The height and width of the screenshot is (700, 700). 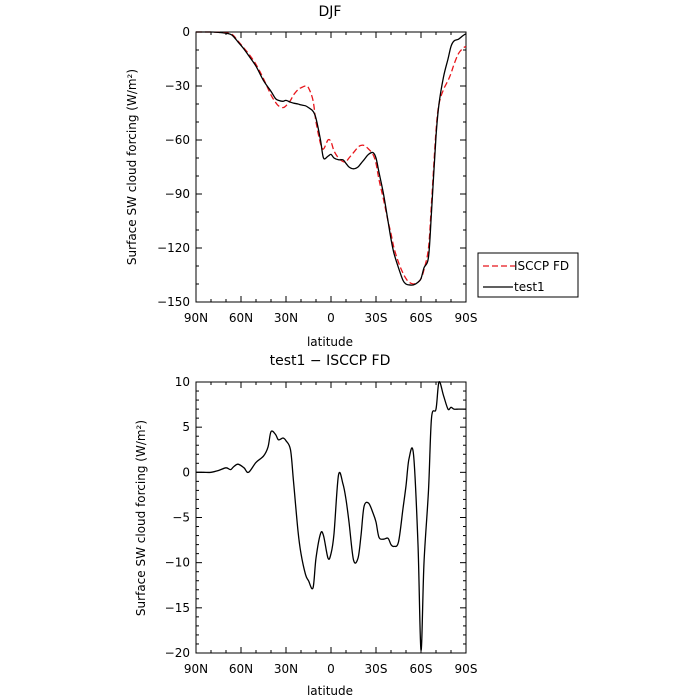 I want to click on top-y-tick-label: −30, so click(x=177, y=86).